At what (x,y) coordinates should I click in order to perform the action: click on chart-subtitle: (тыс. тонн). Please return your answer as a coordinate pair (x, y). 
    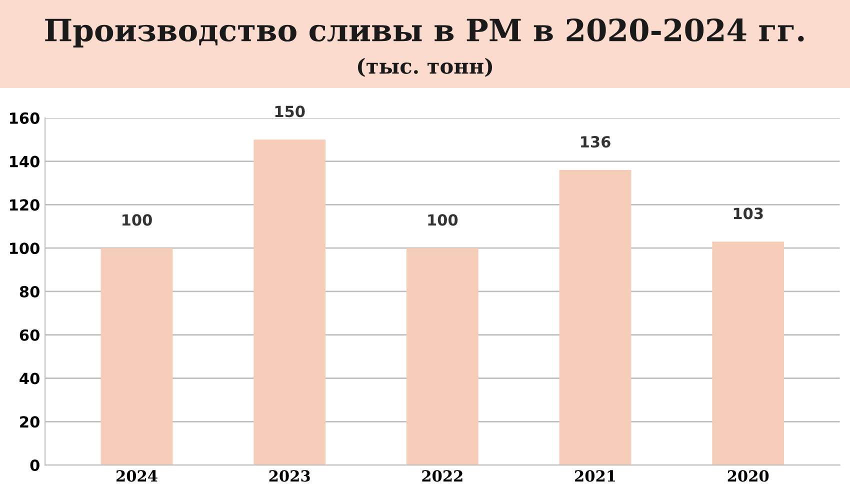
    Looking at the image, I should click on (425, 67).